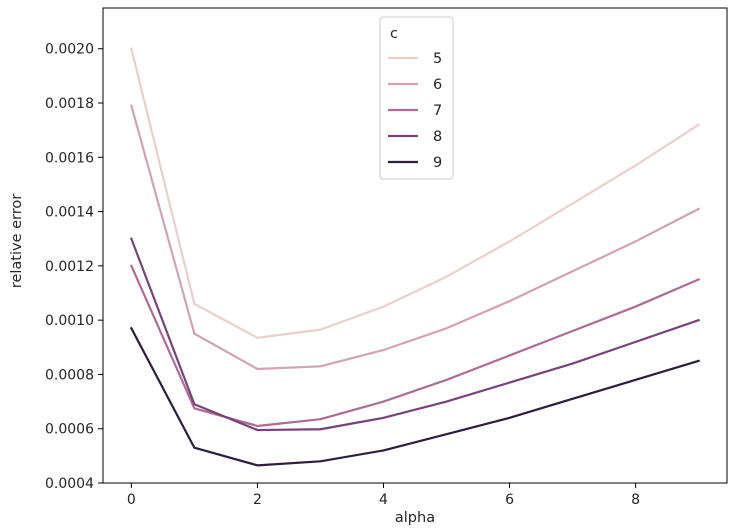  Describe the element at coordinates (635, 500) in the screenshot. I see `x-tick-label: 8` at that location.